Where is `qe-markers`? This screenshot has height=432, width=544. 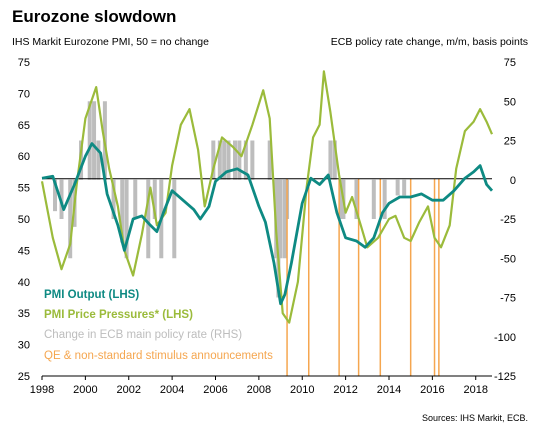
qe-markers is located at coordinates (363, 277).